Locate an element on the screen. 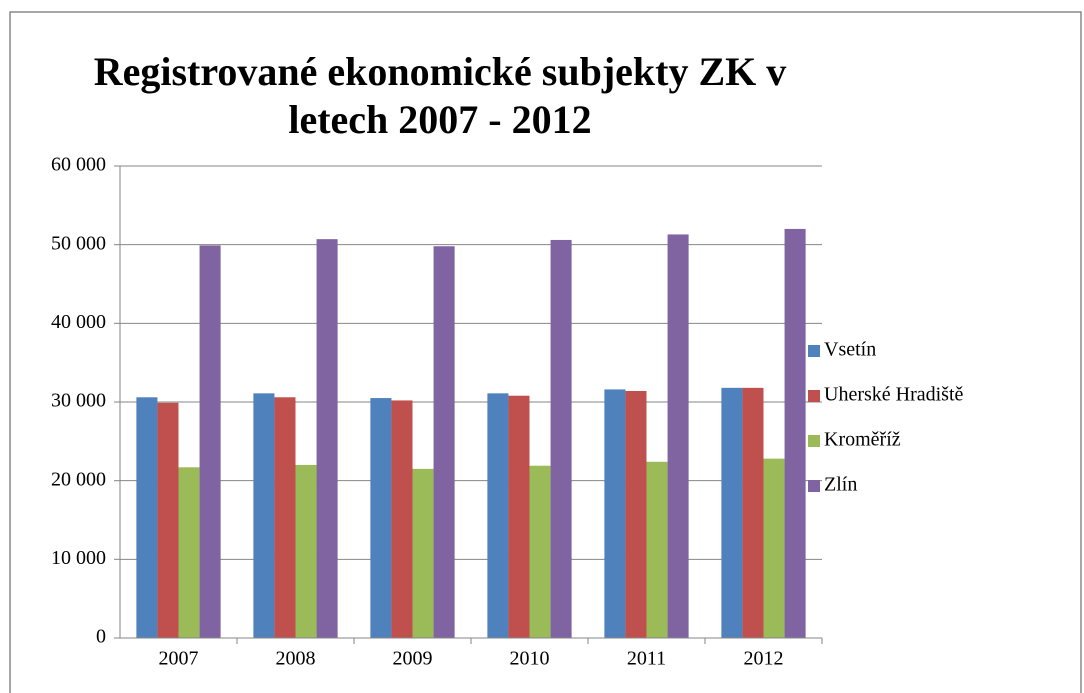 This screenshot has width=1084, height=693. y-tick-label: 40 000 is located at coordinates (78, 322).